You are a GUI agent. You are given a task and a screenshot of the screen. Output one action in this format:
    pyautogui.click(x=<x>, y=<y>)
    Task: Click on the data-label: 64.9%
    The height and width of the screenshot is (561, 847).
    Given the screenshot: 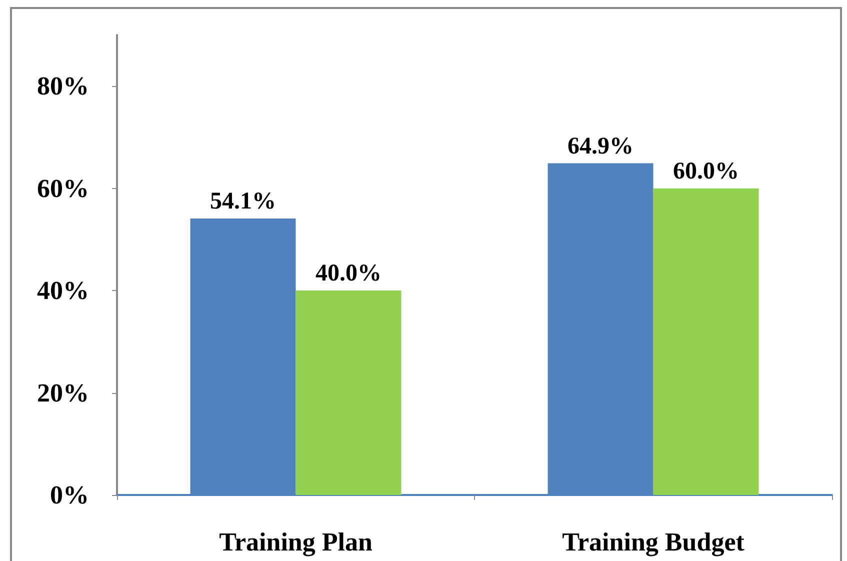 What is the action you would take?
    pyautogui.click(x=601, y=146)
    